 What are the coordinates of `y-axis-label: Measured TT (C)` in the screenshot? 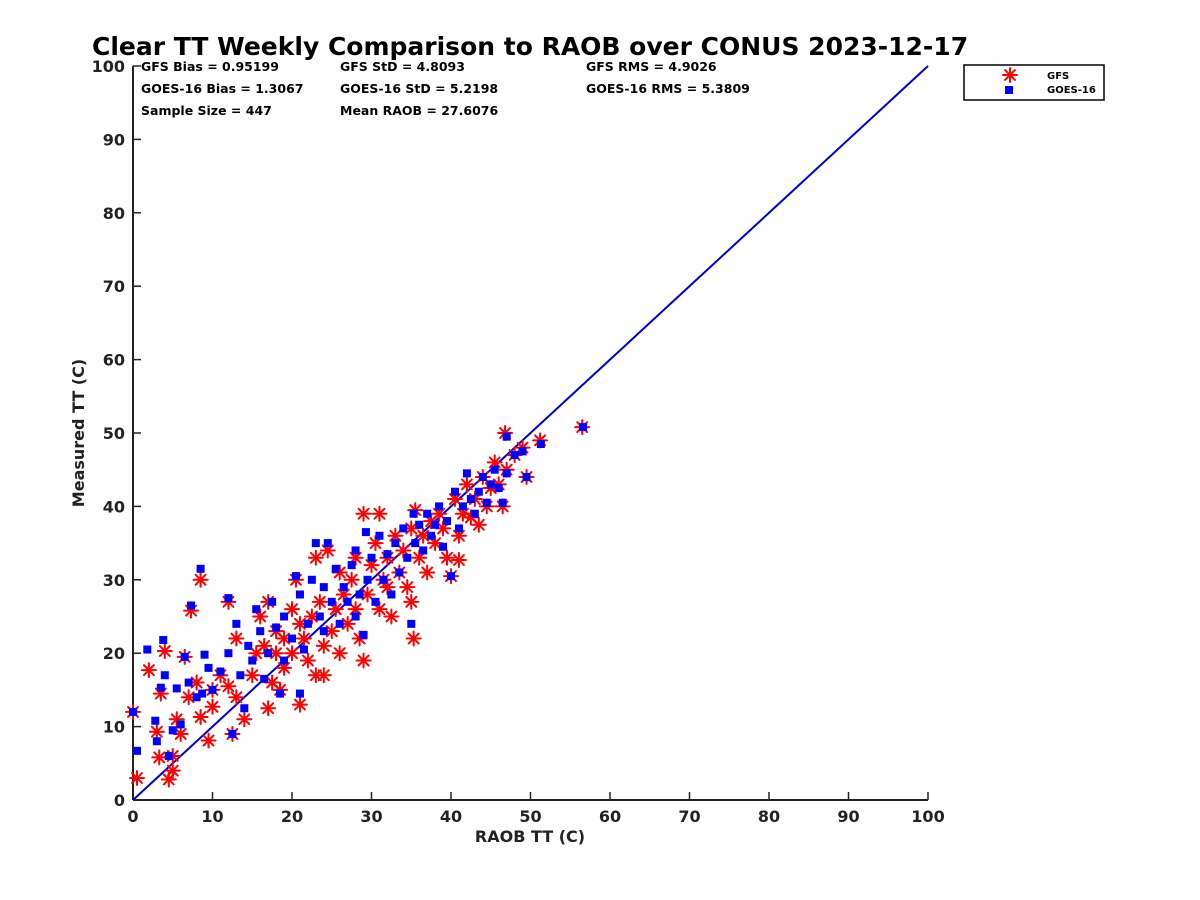 It's located at (78, 433).